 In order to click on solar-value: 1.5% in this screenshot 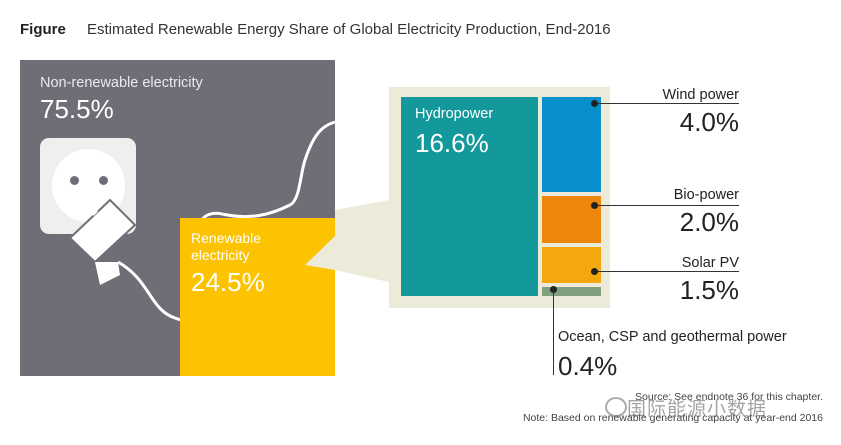, I will do `click(709, 290)`.